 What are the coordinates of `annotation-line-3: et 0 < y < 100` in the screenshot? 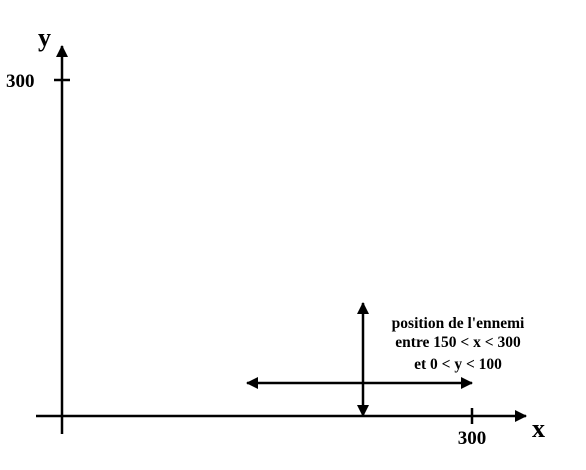 It's located at (458, 364).